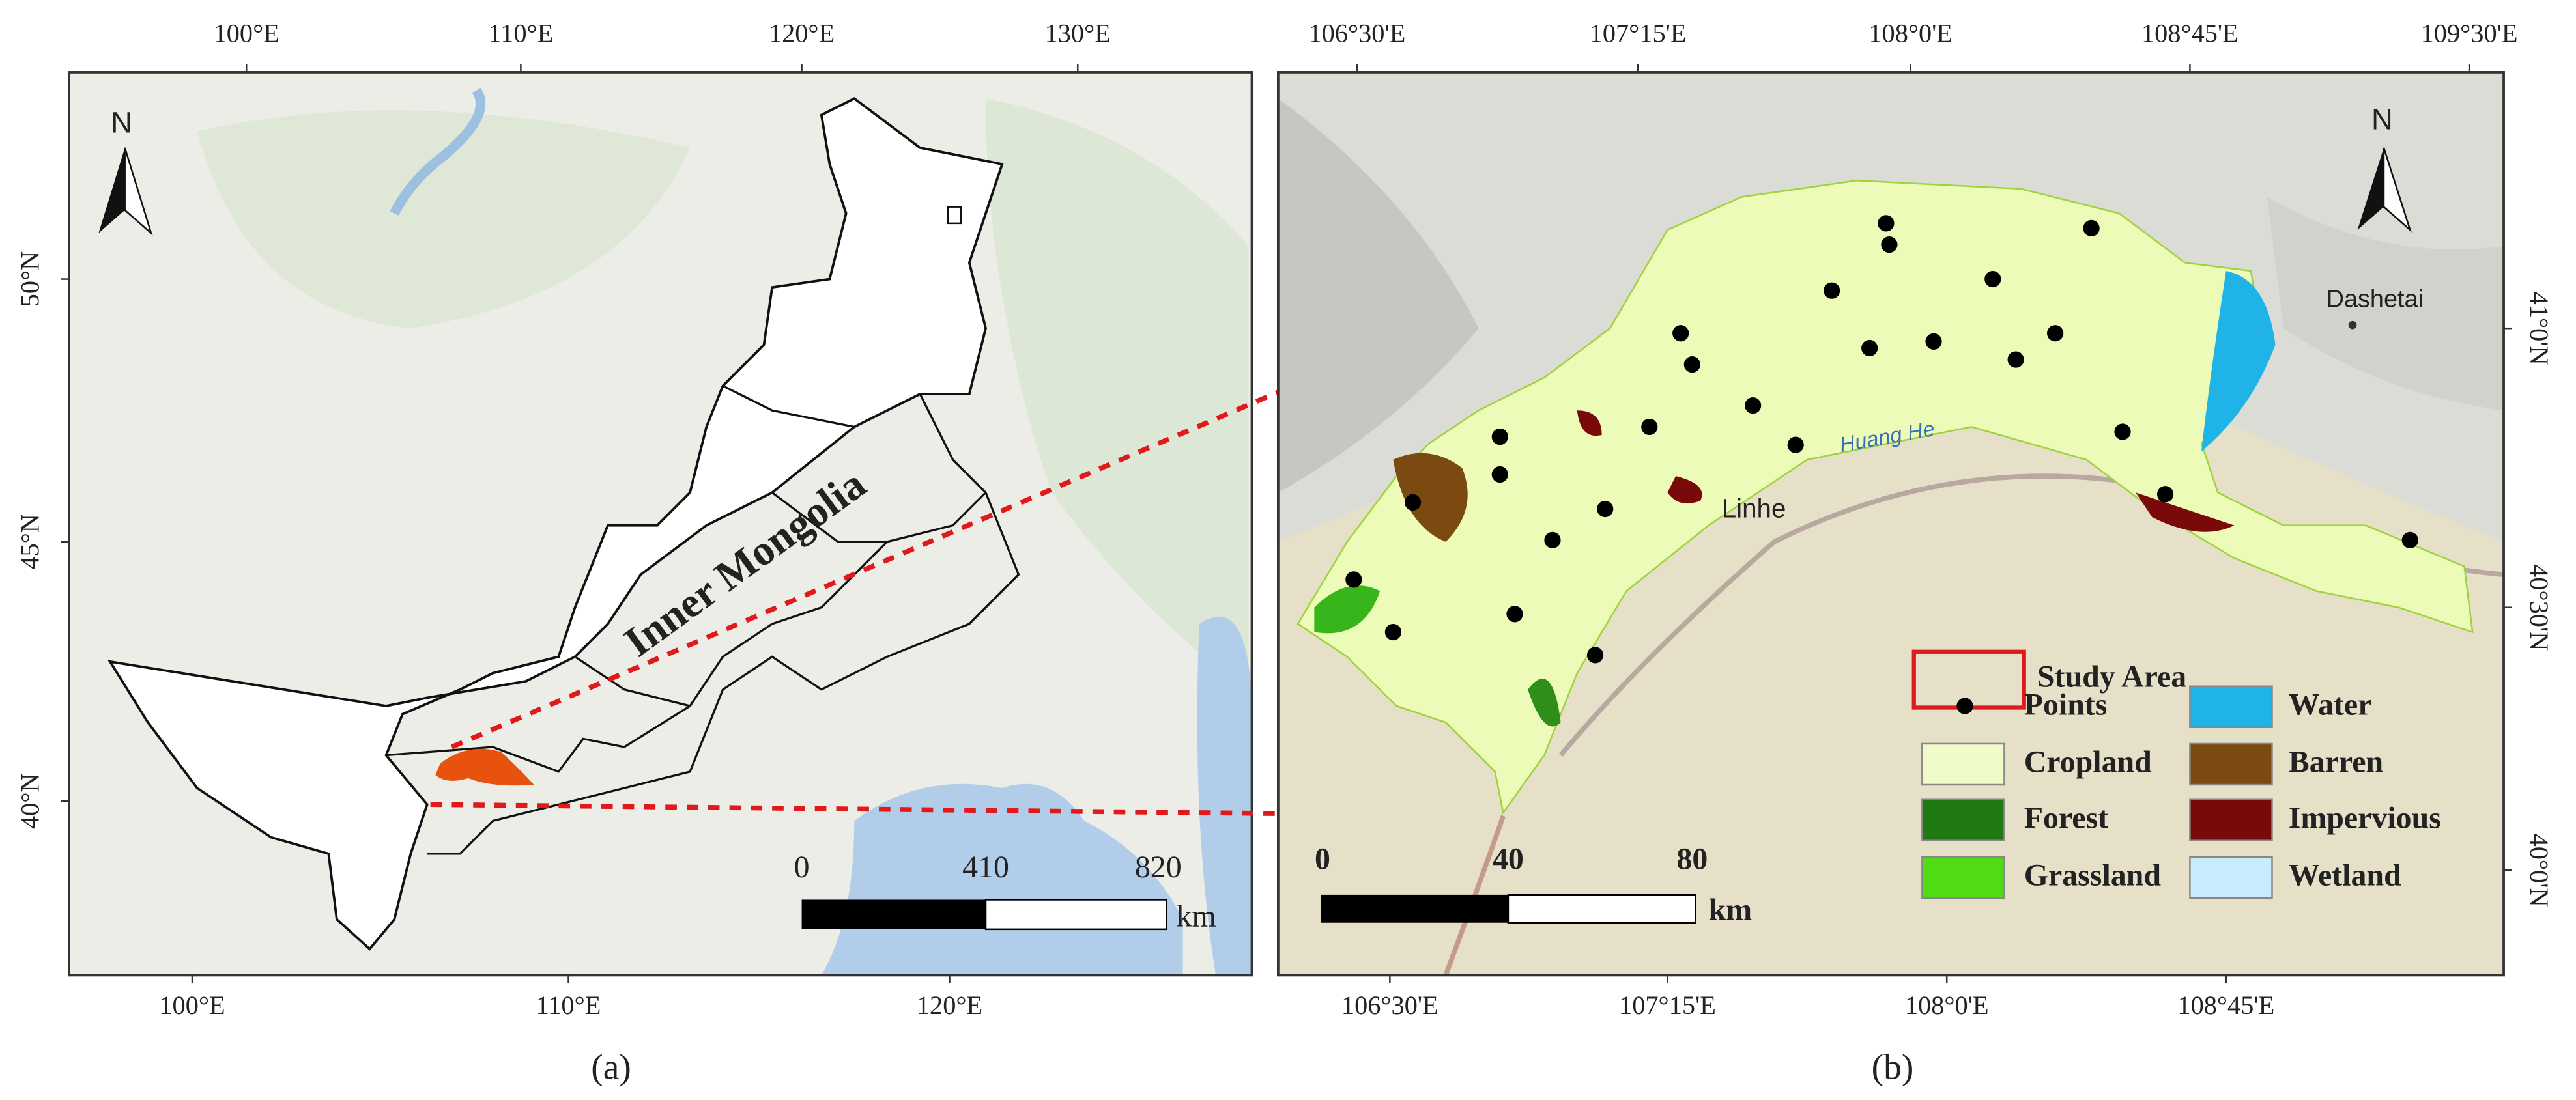 The image size is (2576, 1100). What do you see at coordinates (2330, 705) in the screenshot?
I see `legend-label: Water` at bounding box center [2330, 705].